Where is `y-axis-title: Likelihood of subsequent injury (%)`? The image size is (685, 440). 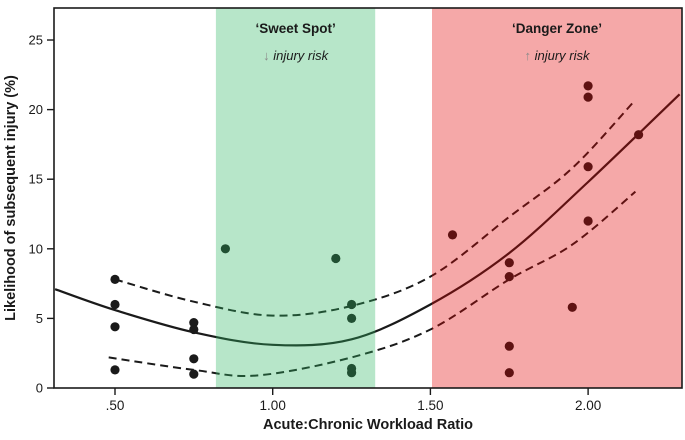 y-axis-title: Likelihood of subsequent injury (%) is located at coordinates (11, 198).